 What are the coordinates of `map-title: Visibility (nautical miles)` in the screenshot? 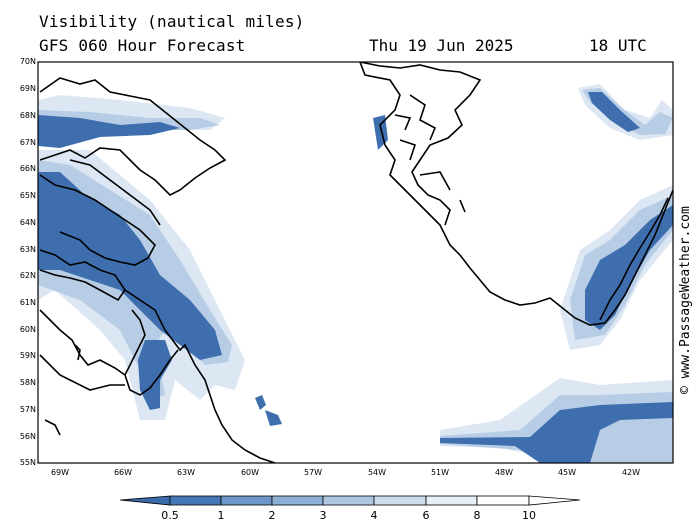 It's located at (172, 21).